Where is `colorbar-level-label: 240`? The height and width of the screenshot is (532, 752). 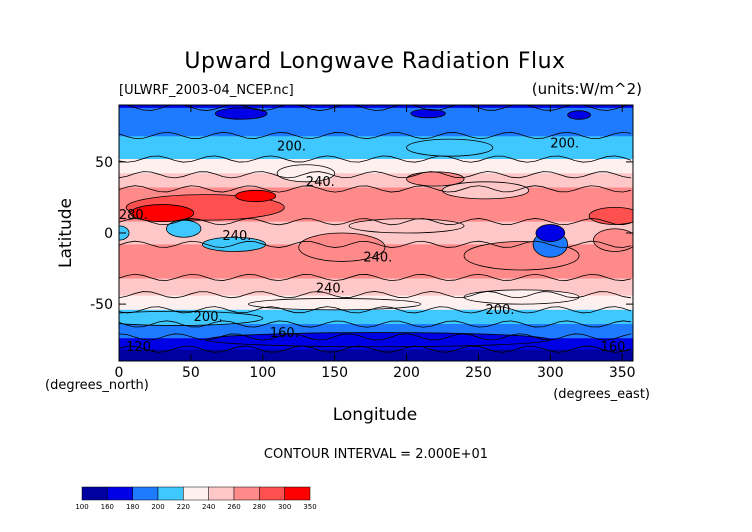
colorbar-level-label: 240 is located at coordinates (208, 507).